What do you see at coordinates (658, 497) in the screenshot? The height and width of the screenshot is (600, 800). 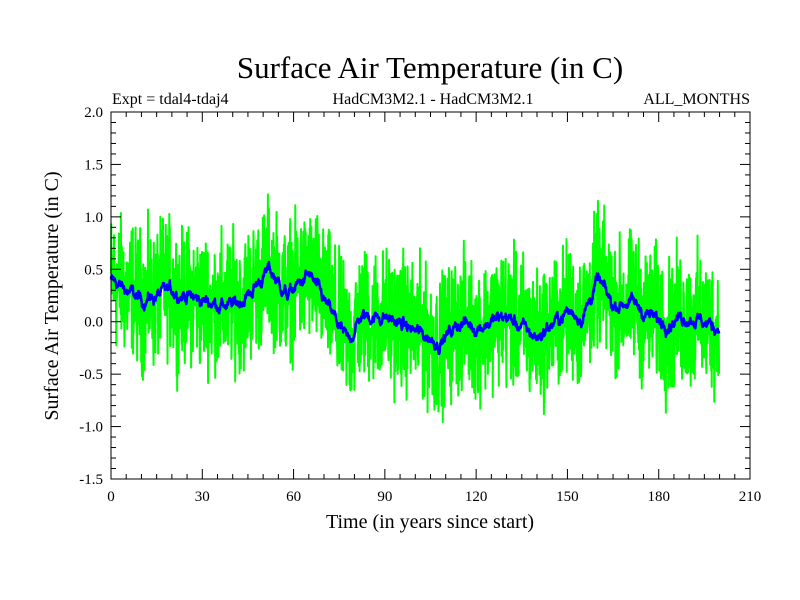 I see `x-tick-label: 180` at bounding box center [658, 497].